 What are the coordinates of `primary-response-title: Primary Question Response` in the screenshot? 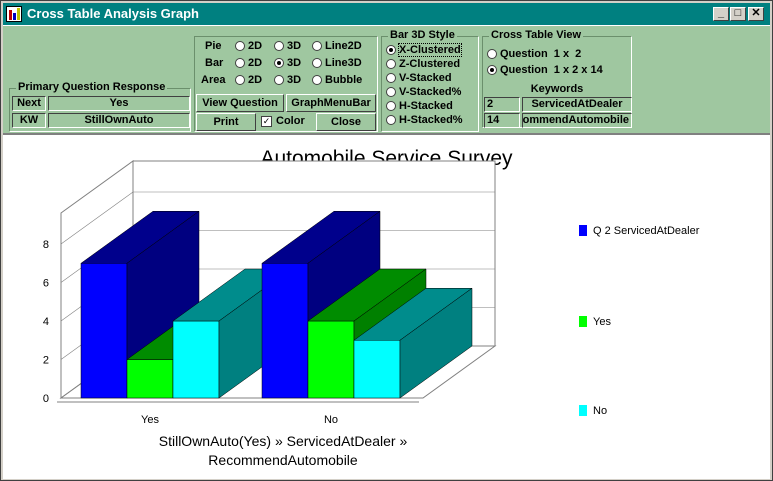 It's located at (92, 87).